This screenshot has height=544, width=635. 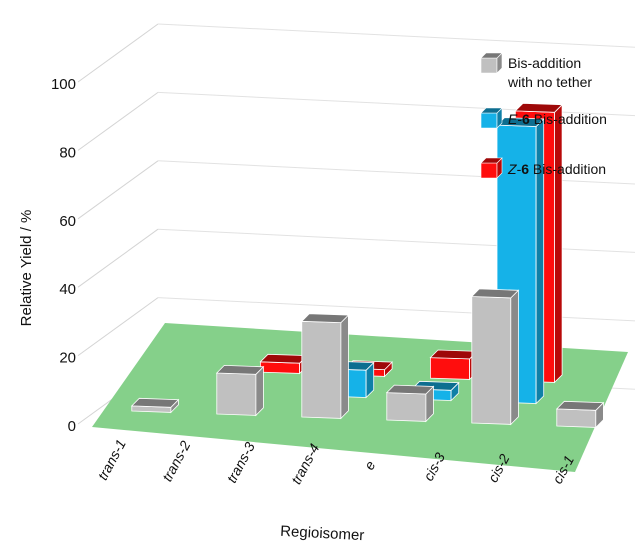 I want to click on y-tick-labels: 0 20 40 60 80 100, so click(x=63, y=255).